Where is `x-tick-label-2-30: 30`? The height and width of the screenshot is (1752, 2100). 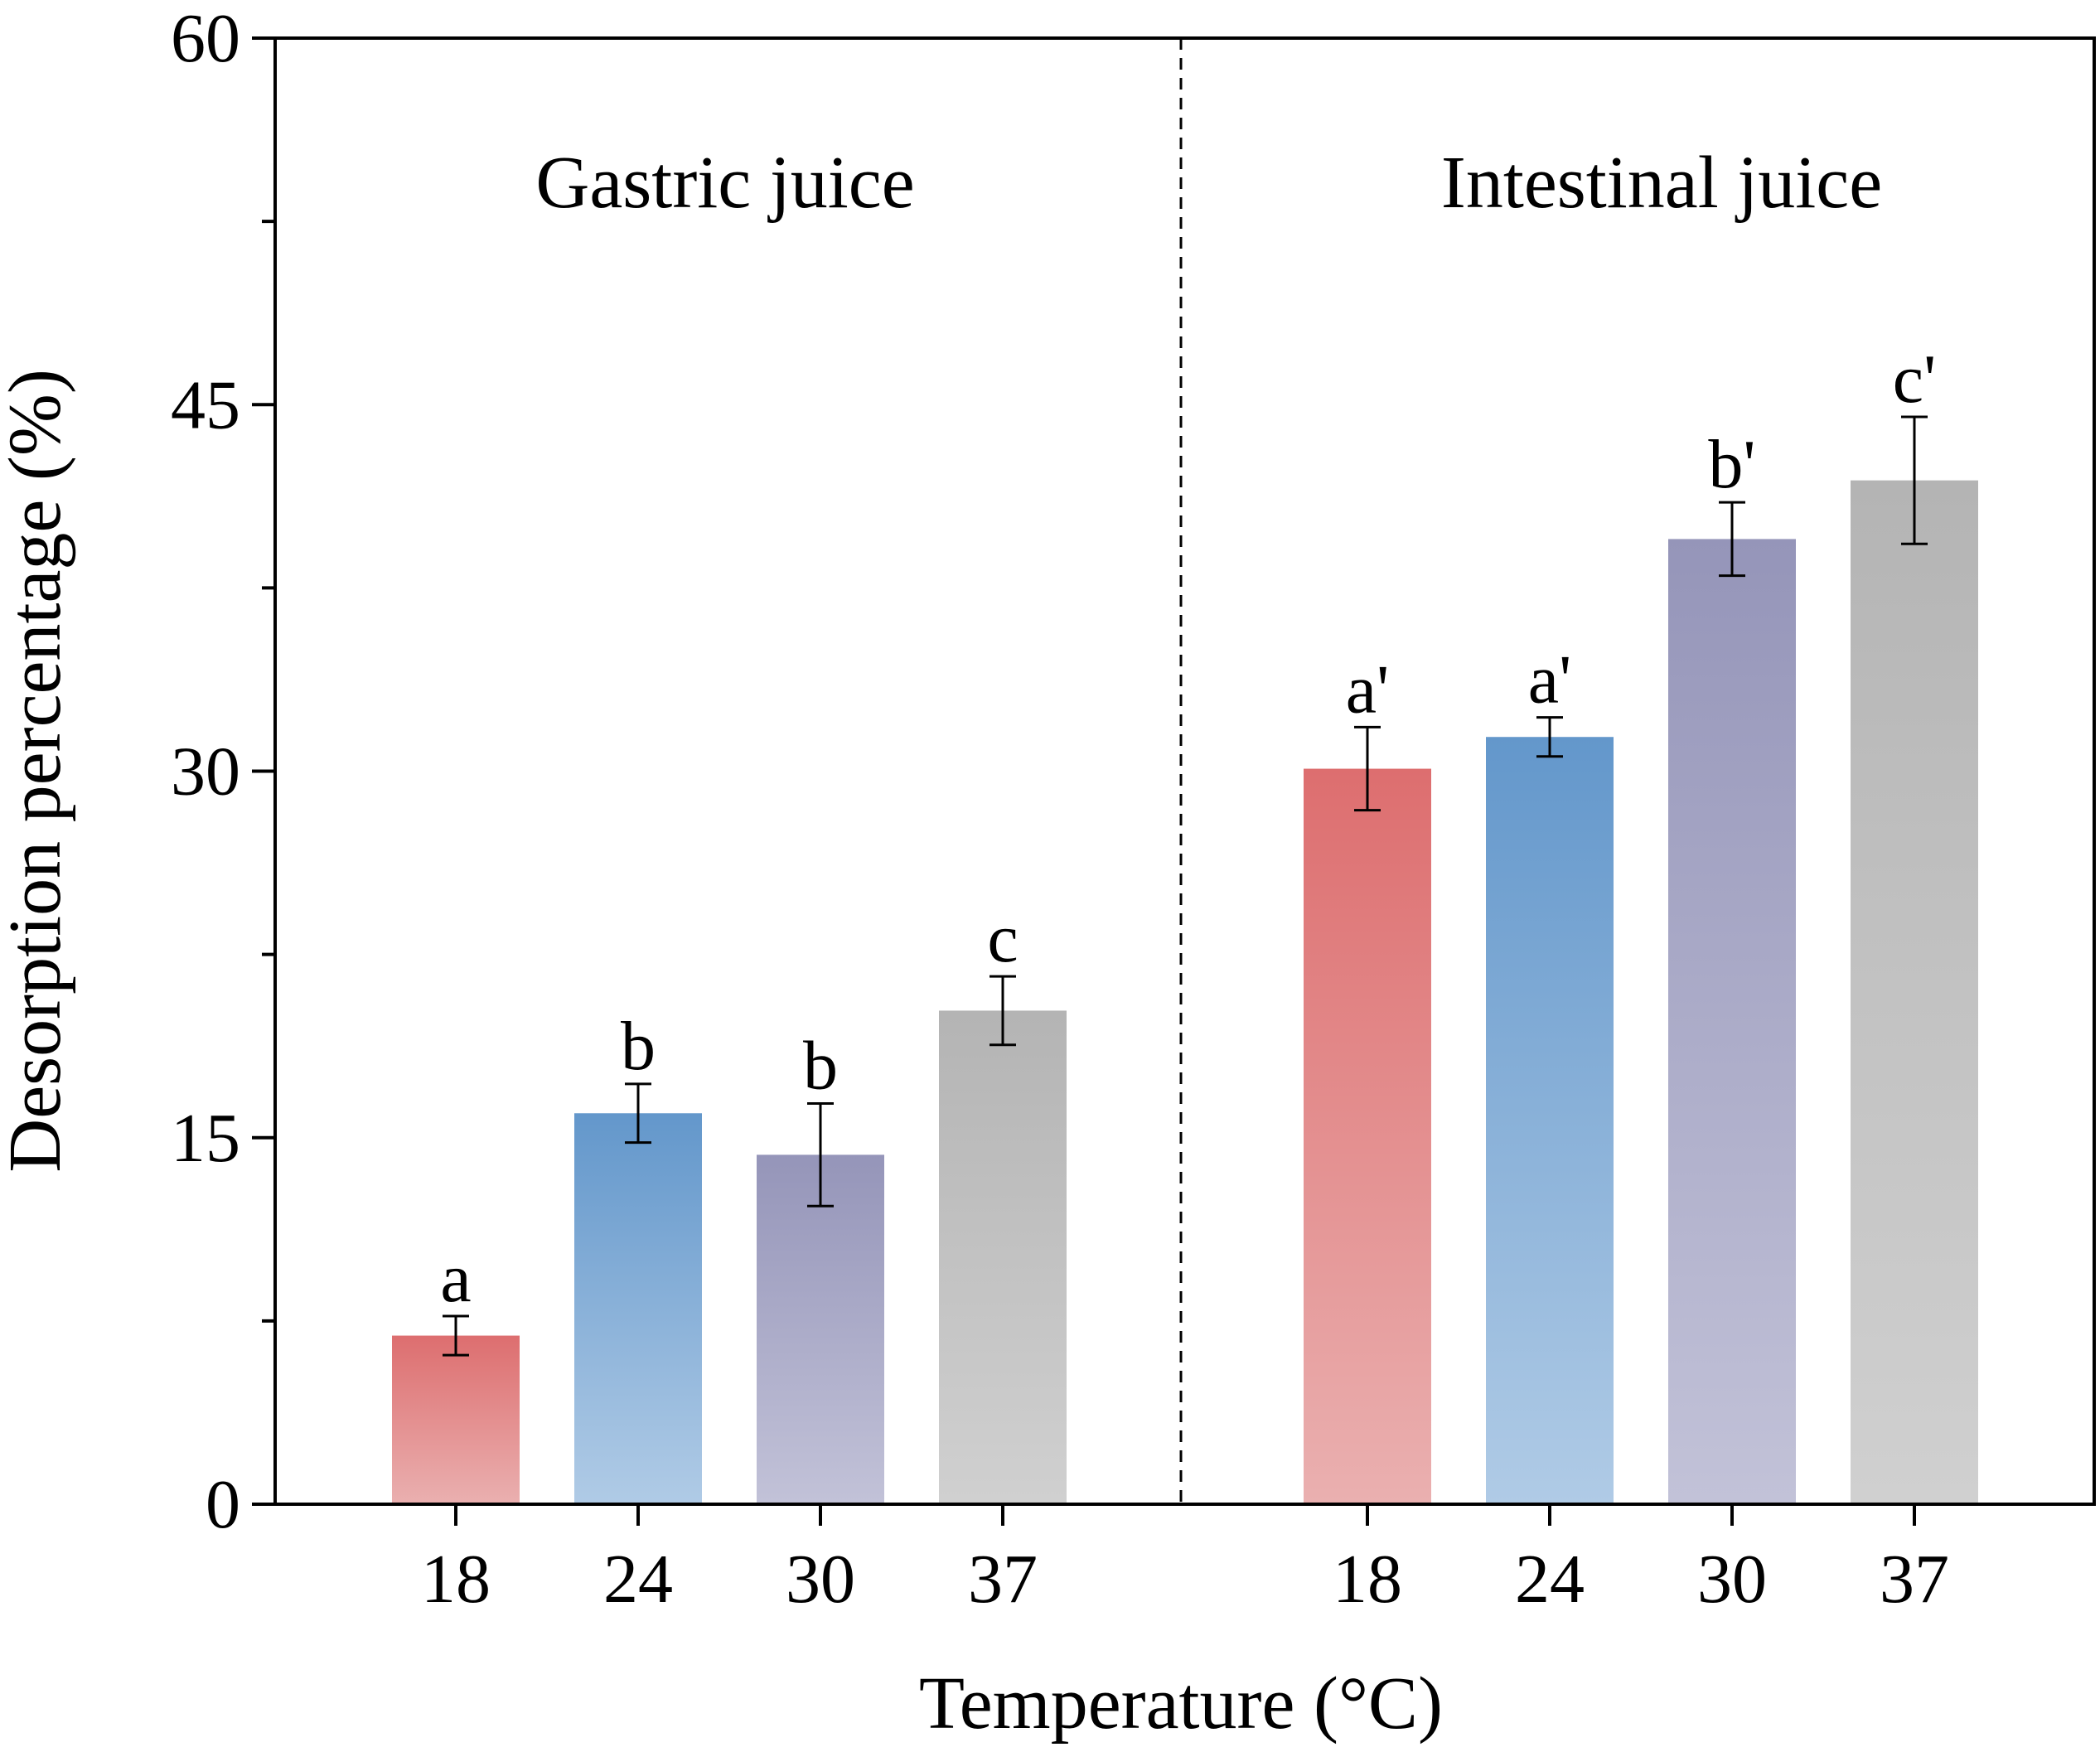
x-tick-label-2-30: 30 is located at coordinates (1732, 1579).